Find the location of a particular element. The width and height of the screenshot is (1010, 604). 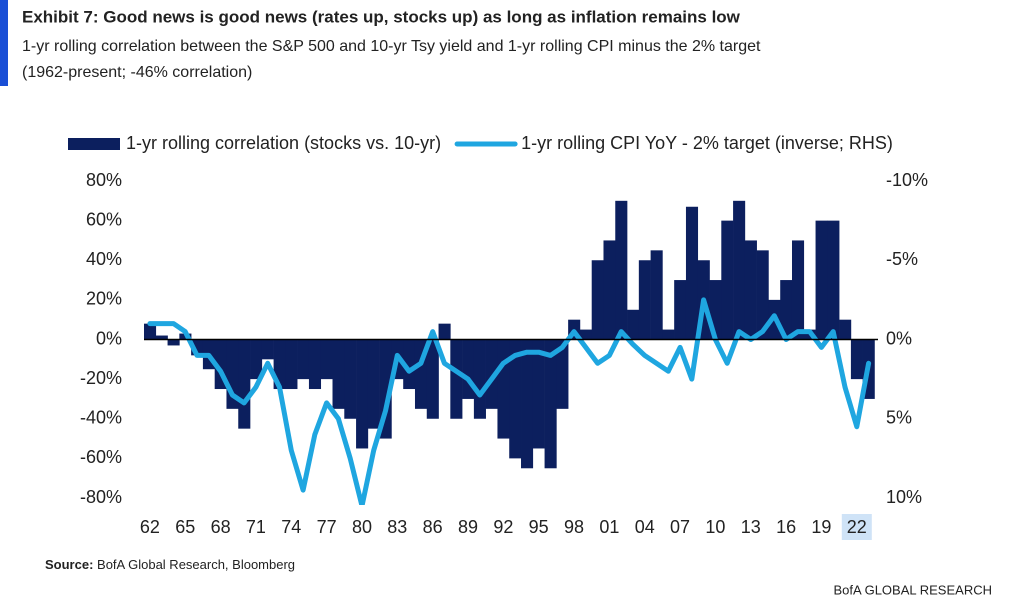

x-tick-label: 95 is located at coordinates (539, 527).